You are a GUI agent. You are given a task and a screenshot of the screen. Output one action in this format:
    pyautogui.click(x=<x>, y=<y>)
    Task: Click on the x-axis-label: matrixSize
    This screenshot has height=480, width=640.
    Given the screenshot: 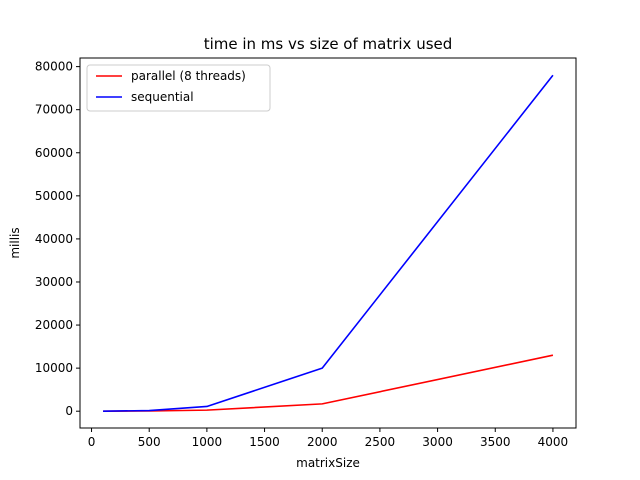 What is the action you would take?
    pyautogui.click(x=328, y=463)
    